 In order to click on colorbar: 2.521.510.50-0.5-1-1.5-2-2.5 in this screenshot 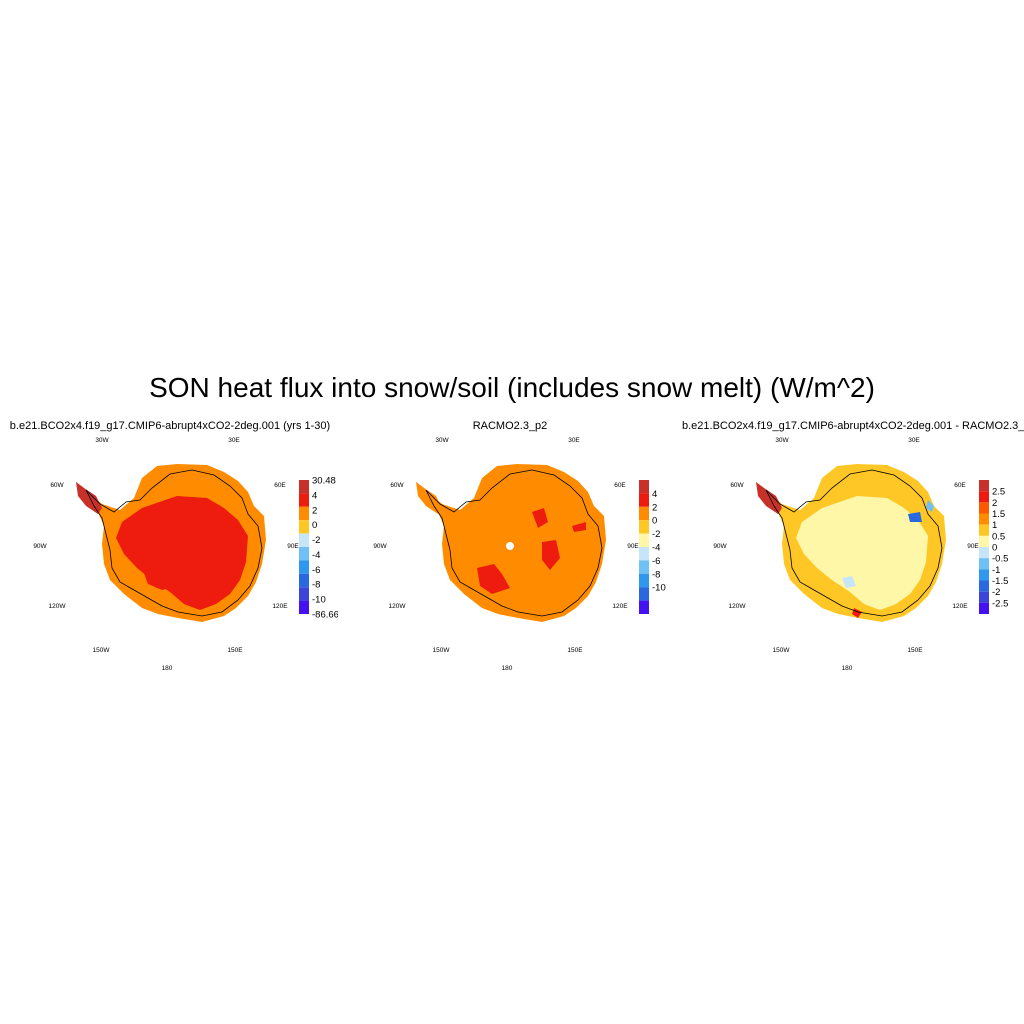, I will do `click(993, 547)`.